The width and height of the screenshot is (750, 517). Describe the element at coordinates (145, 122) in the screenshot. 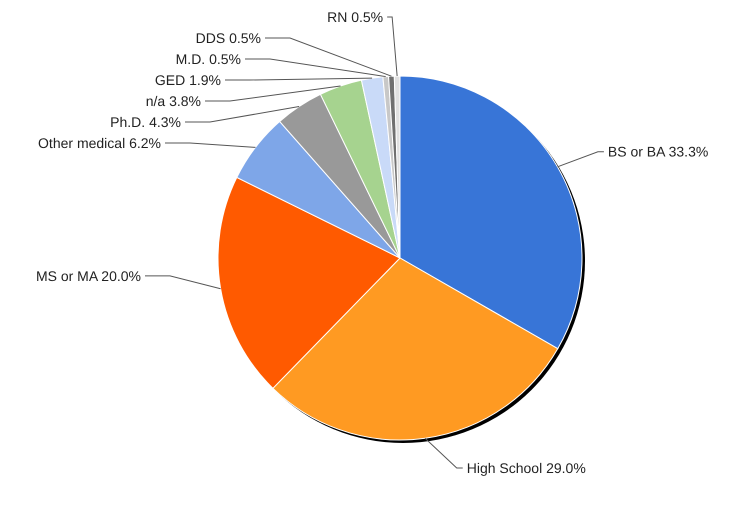

I see `slice-label: Ph.D. 4.3%` at that location.